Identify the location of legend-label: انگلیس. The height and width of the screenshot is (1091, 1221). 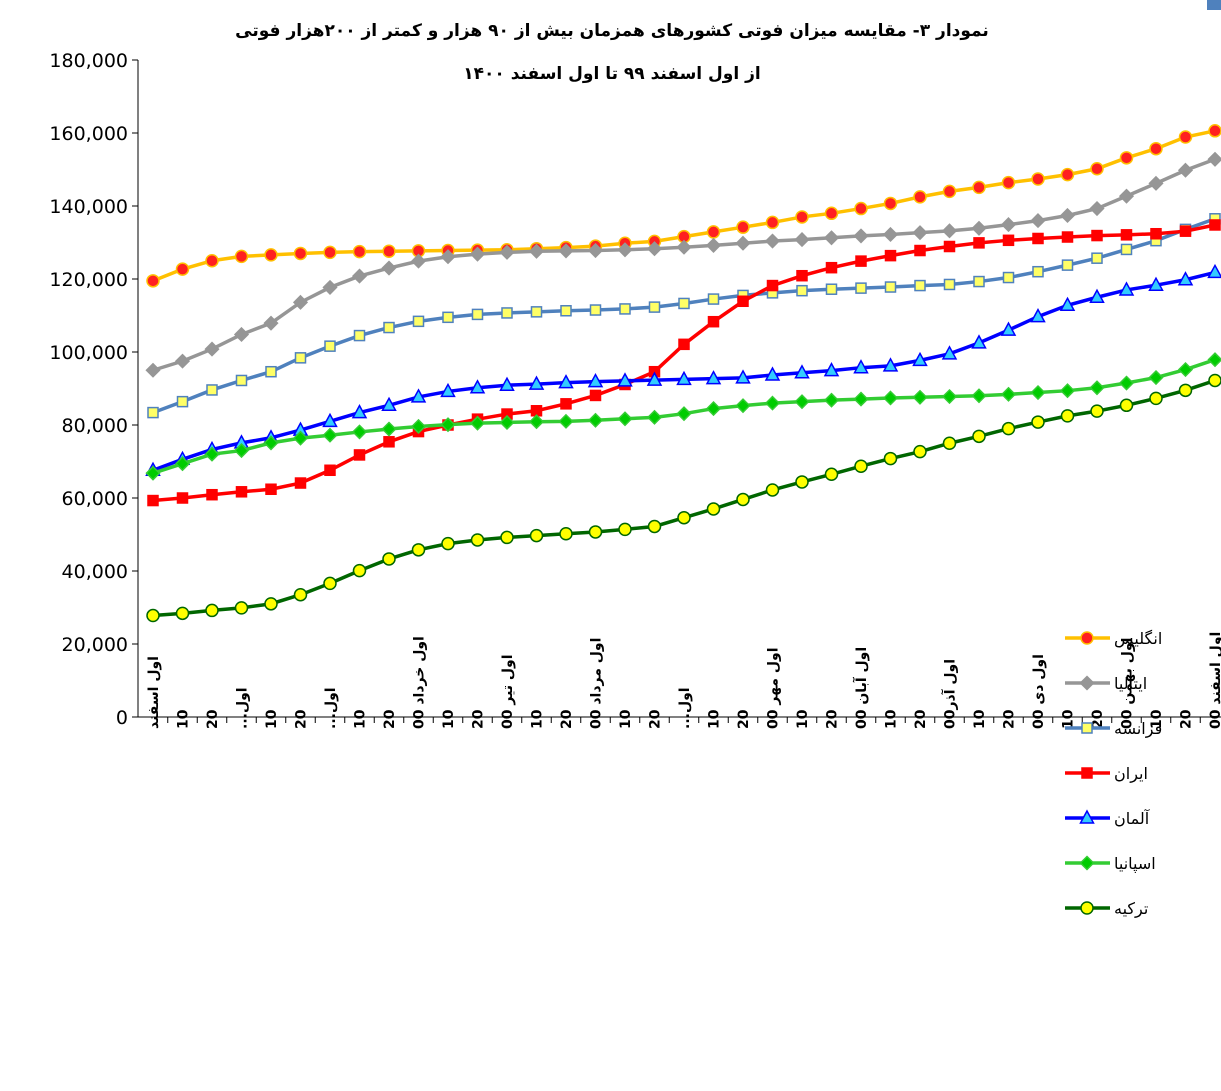
(1138, 639).